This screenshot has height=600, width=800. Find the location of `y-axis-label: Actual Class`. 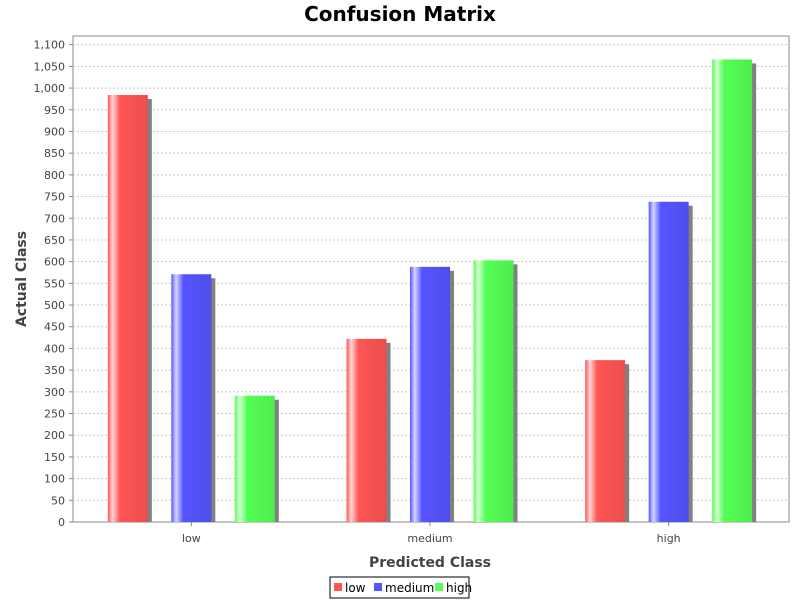

y-axis-label: Actual Class is located at coordinates (22, 279).